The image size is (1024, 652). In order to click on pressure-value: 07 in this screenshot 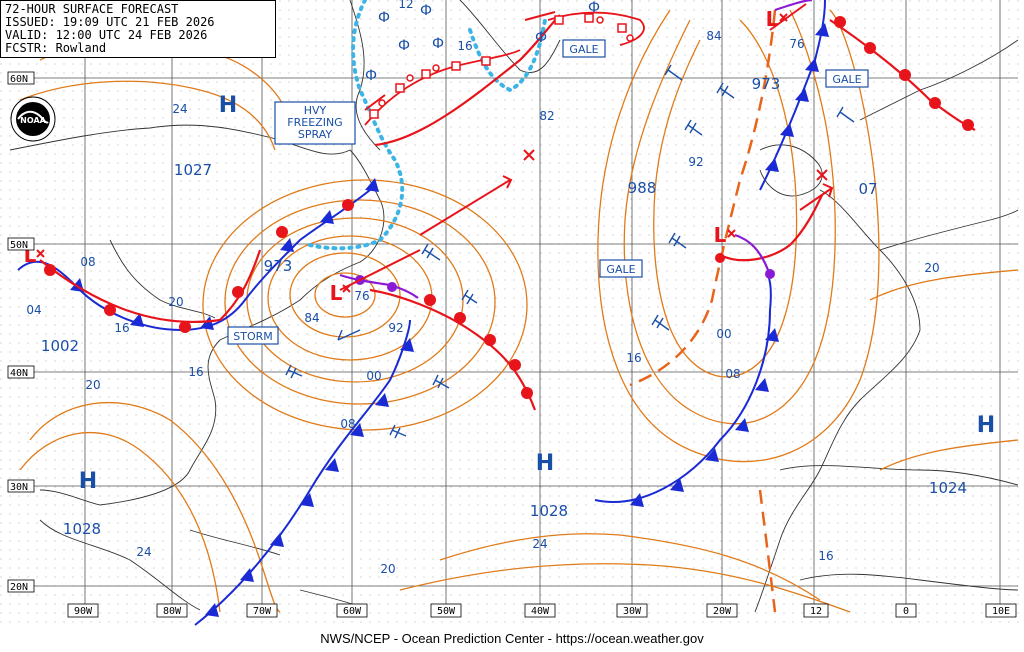, I will do `click(867, 189)`.